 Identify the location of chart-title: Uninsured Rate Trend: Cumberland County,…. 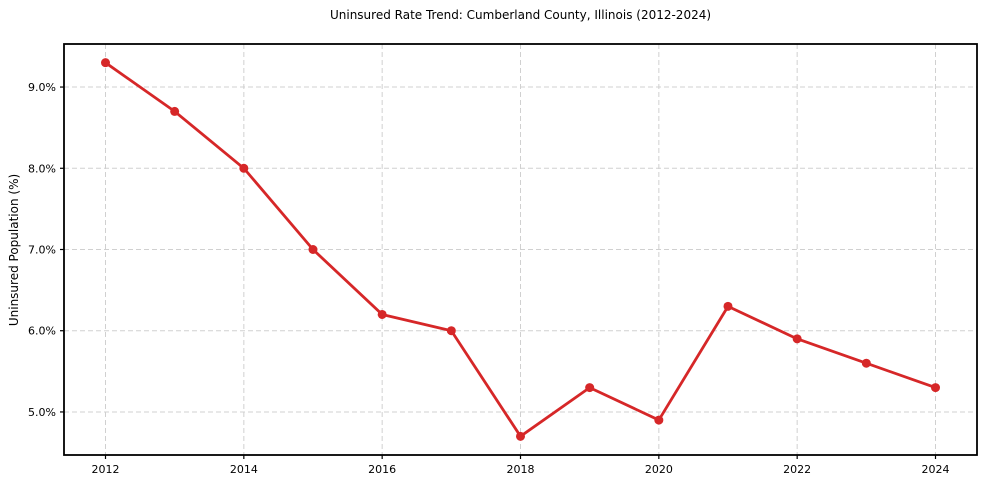
(520, 15).